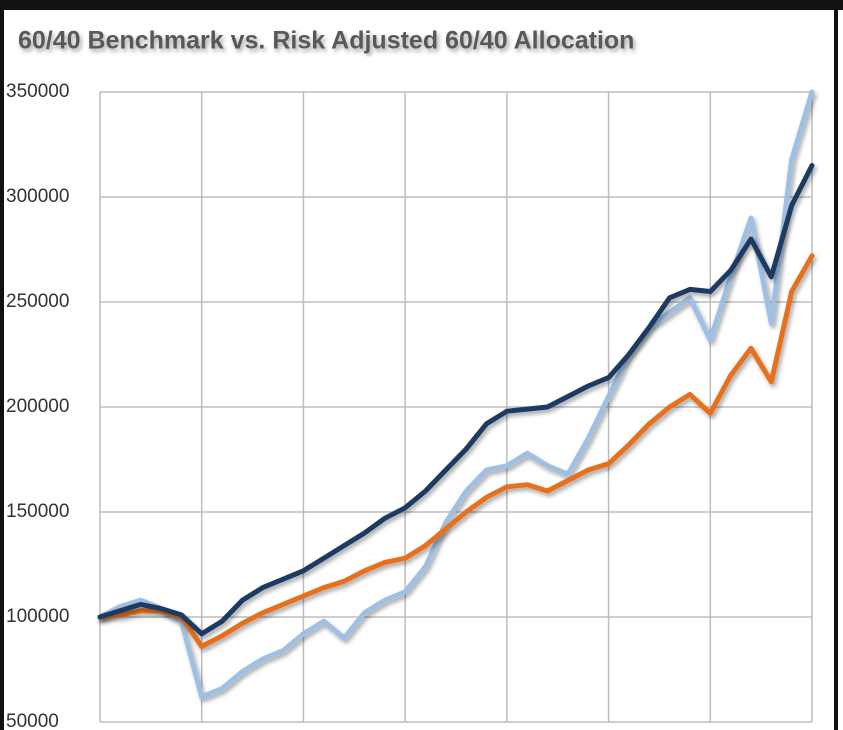  What do you see at coordinates (37, 301) in the screenshot?
I see `y-tick-label: 250000` at bounding box center [37, 301].